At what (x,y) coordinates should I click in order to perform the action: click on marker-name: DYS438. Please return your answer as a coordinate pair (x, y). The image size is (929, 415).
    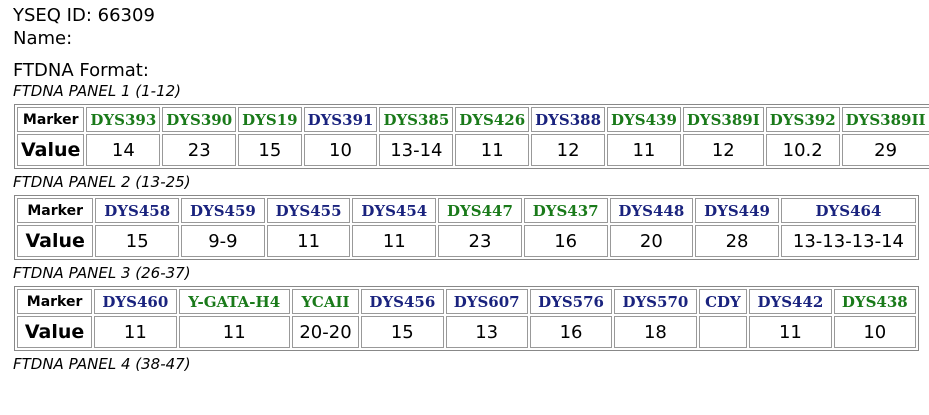
    Looking at the image, I should click on (874, 301).